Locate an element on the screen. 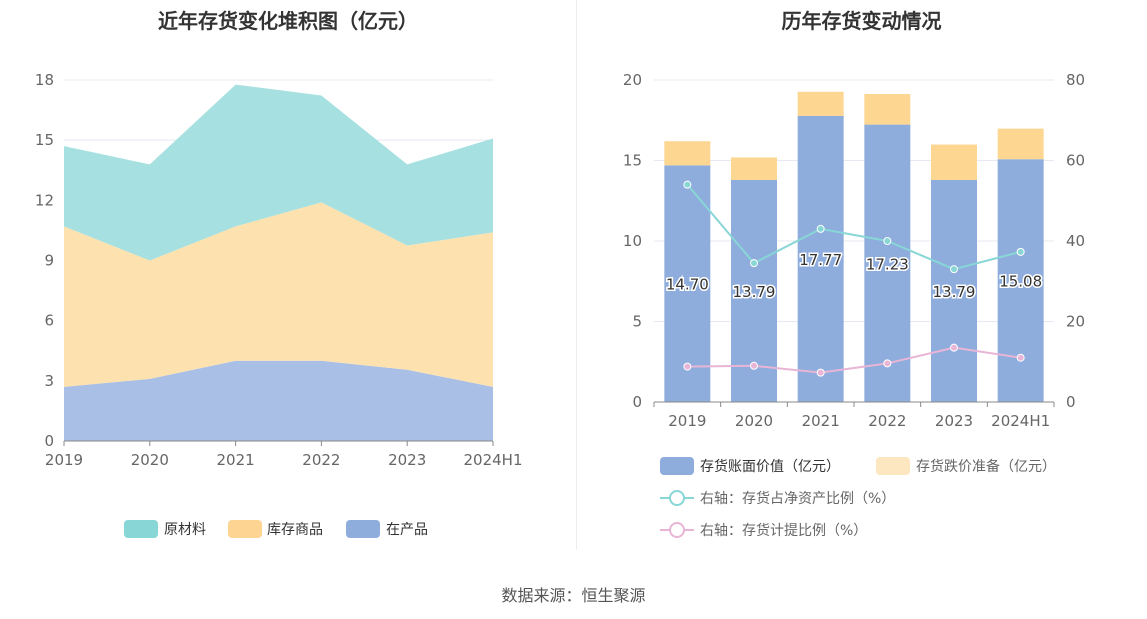 This screenshot has width=1147, height=619. area-raw-materials is located at coordinates (278, 172).